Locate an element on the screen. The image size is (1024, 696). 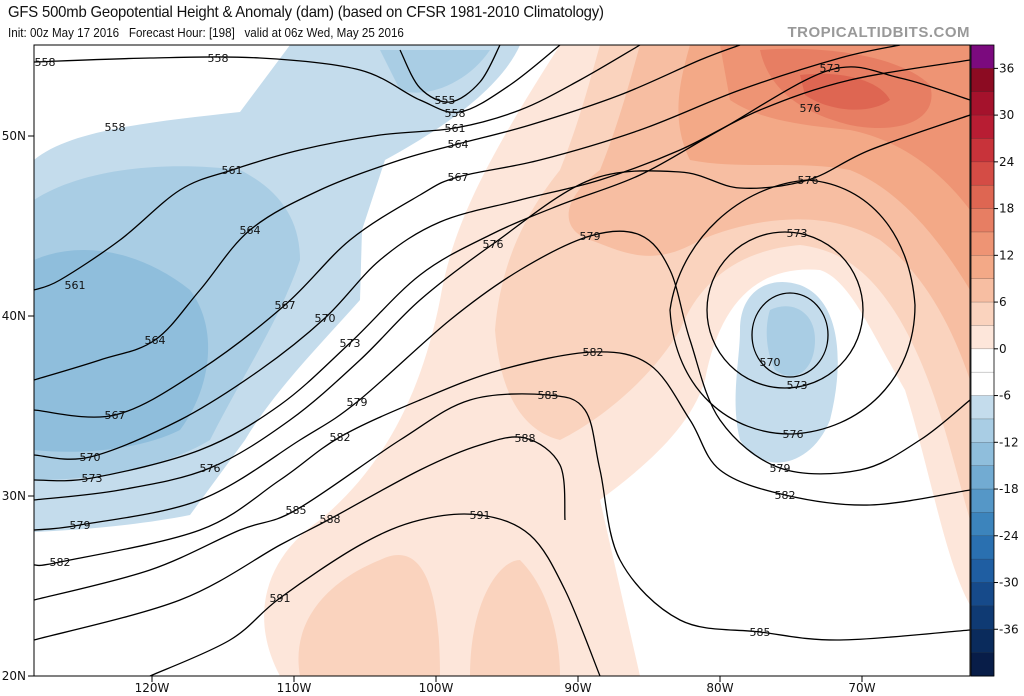
lon-label: 110W is located at coordinates (294, 688).